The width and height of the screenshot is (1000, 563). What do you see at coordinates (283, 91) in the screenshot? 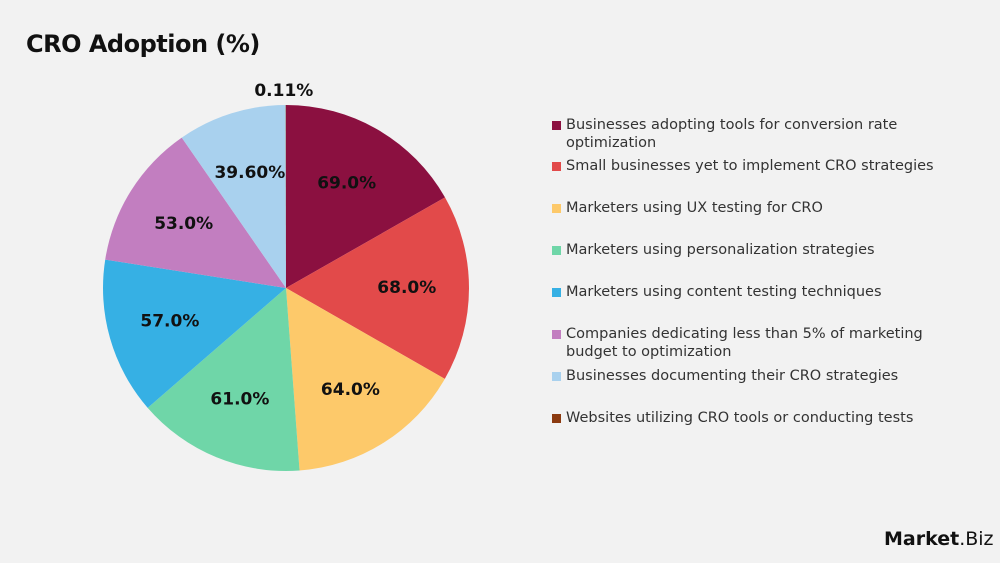
I see `data-label: 0.11%` at bounding box center [283, 91].